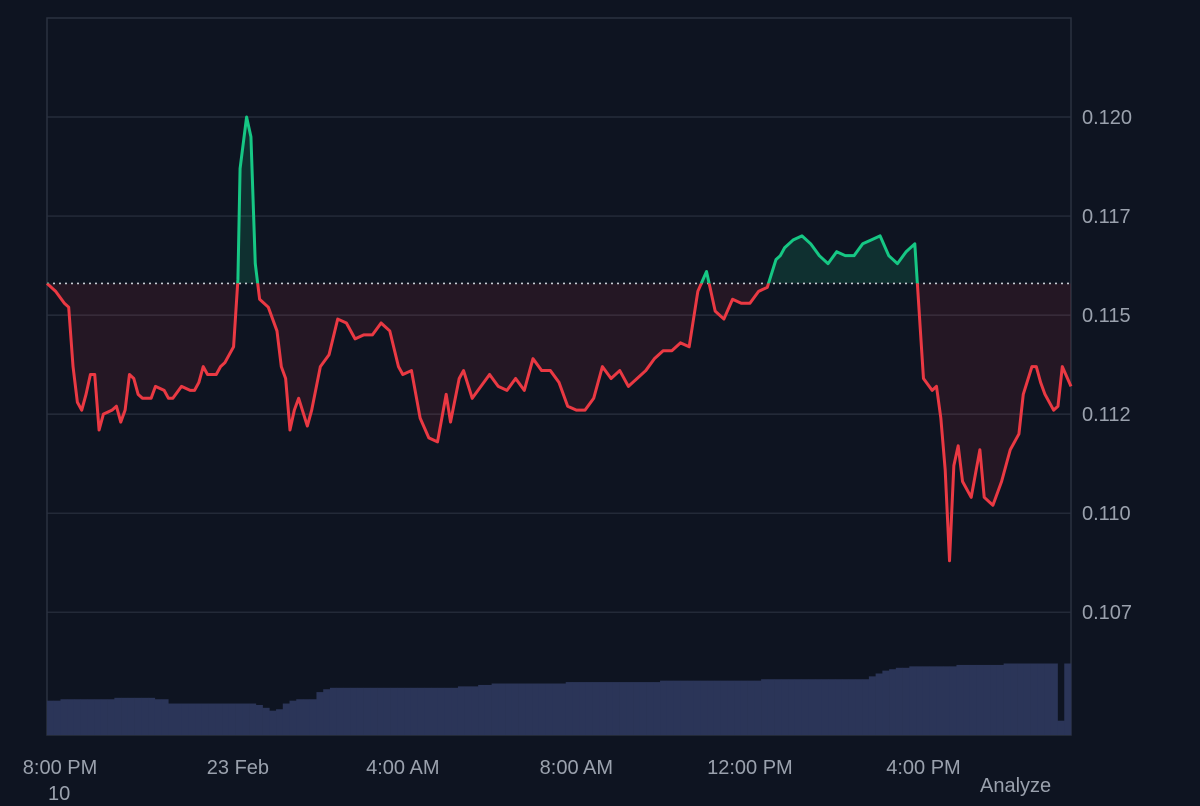  What do you see at coordinates (59, 794) in the screenshot?
I see `range-label: 10` at bounding box center [59, 794].